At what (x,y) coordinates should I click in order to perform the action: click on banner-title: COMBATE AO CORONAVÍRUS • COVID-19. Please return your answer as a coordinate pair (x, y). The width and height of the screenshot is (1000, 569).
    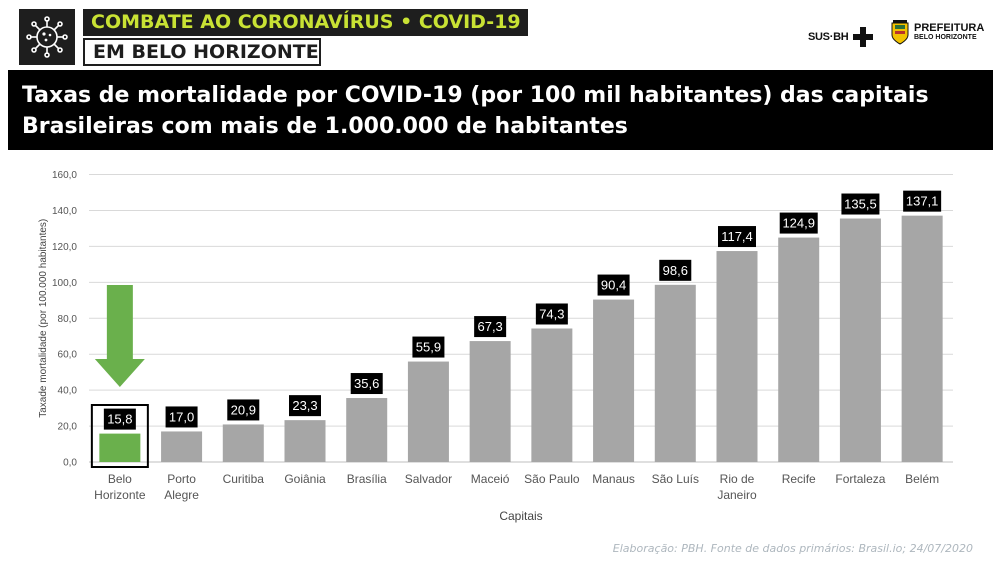
    Looking at the image, I should click on (305, 22).